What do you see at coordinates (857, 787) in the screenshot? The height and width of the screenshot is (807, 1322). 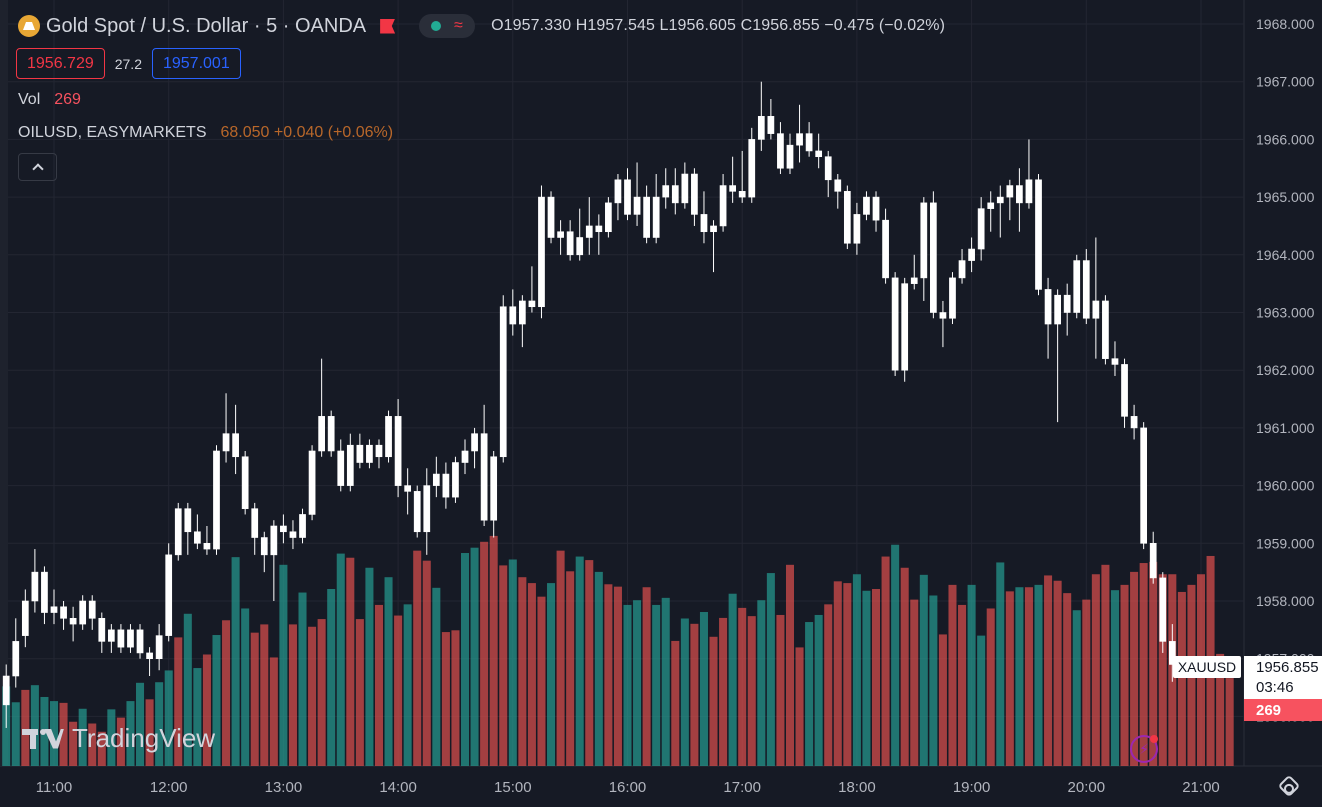 I see `time-tick-label: 18:00` at bounding box center [857, 787].